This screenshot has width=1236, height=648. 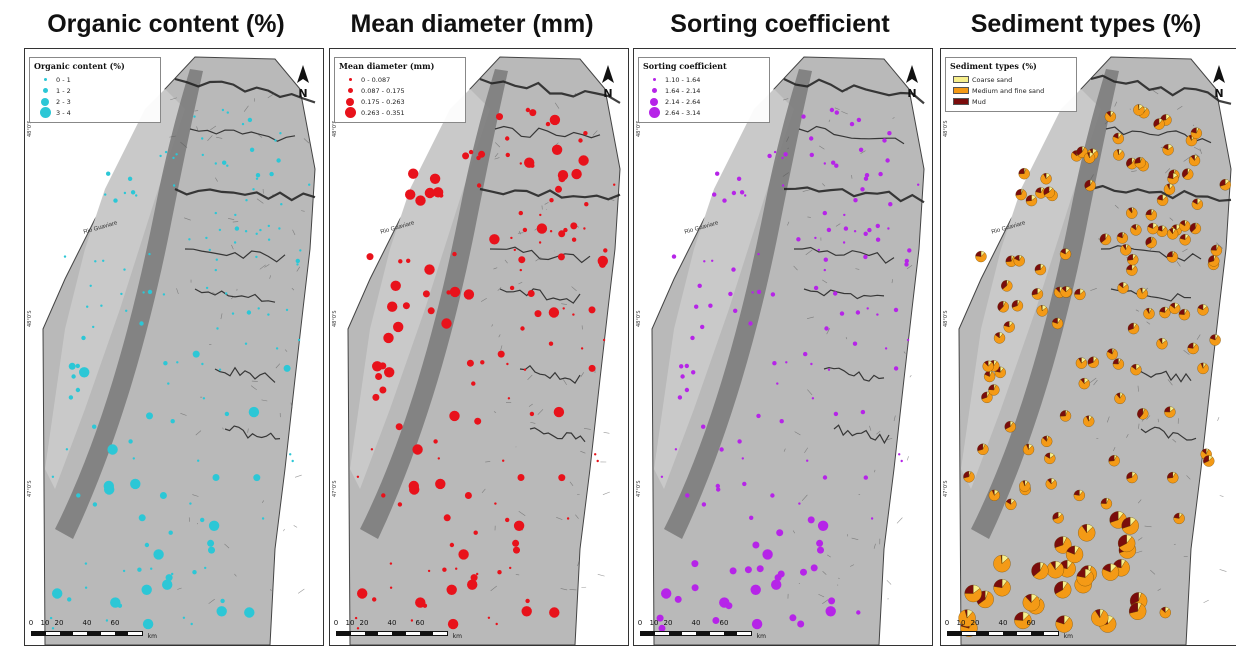 What do you see at coordinates (95, 90) in the screenshot?
I see `map-legend: Organic content (%) 0 - 1 1 - 2 2 - 3 3 - 4` at bounding box center [95, 90].